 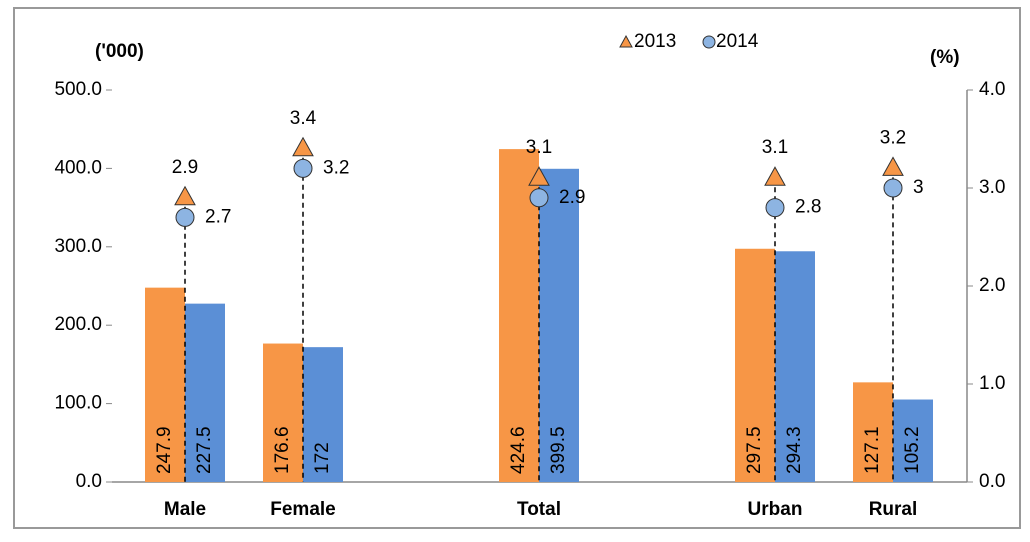 What do you see at coordinates (872, 450) in the screenshot?
I see `bar-value-label: 127.1` at bounding box center [872, 450].